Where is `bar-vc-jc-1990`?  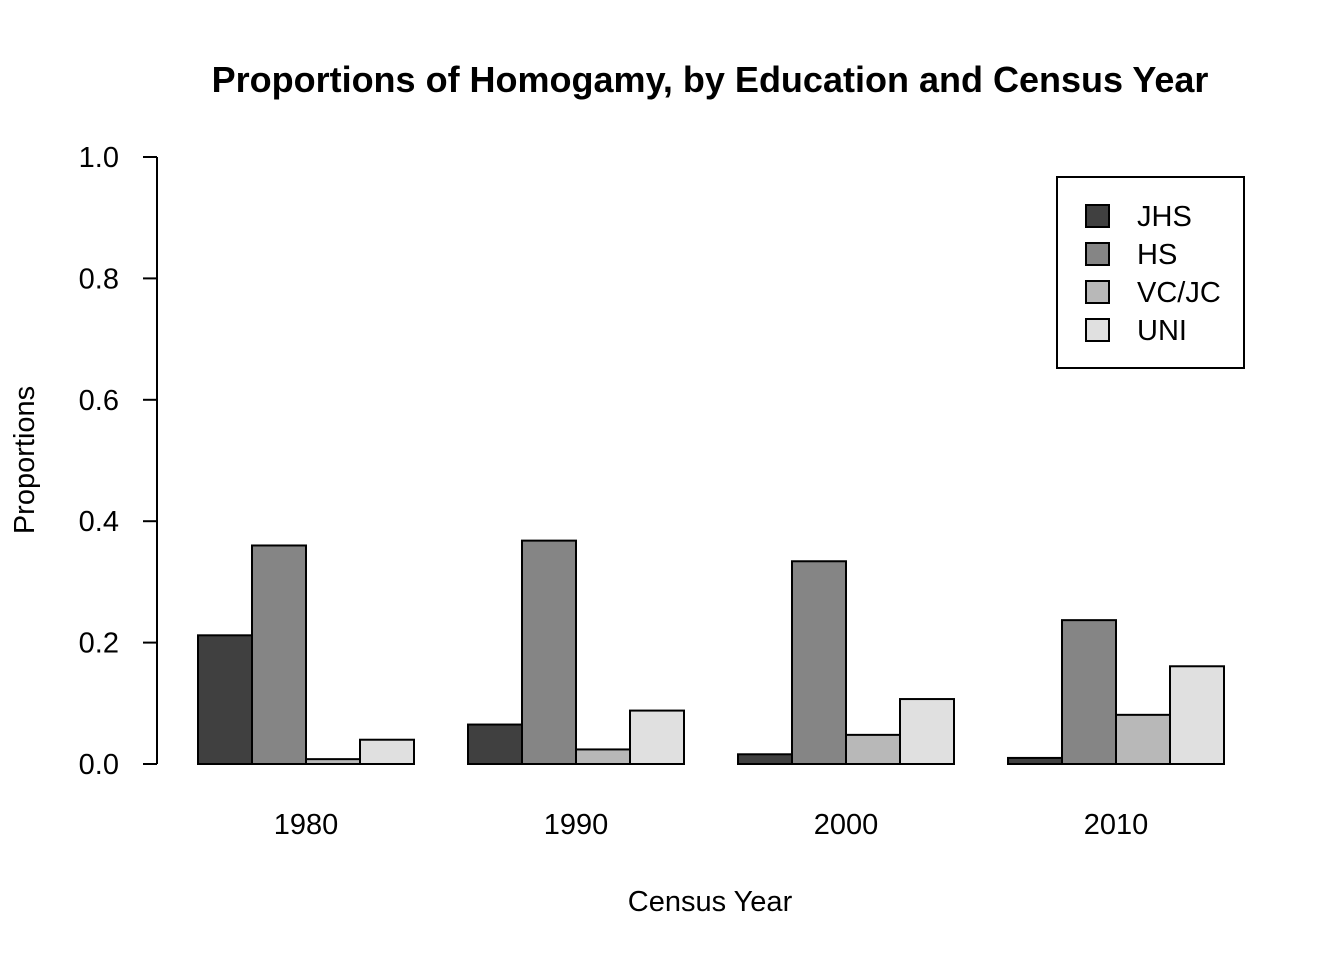 bar-vc-jc-1990 is located at coordinates (603, 757).